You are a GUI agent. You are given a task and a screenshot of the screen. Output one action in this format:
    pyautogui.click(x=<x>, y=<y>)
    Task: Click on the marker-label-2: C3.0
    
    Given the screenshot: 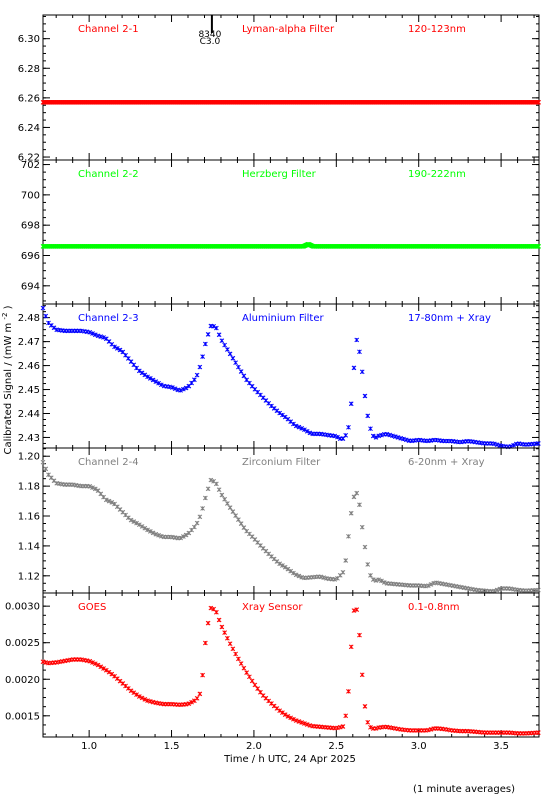 What is the action you would take?
    pyautogui.click(x=210, y=42)
    